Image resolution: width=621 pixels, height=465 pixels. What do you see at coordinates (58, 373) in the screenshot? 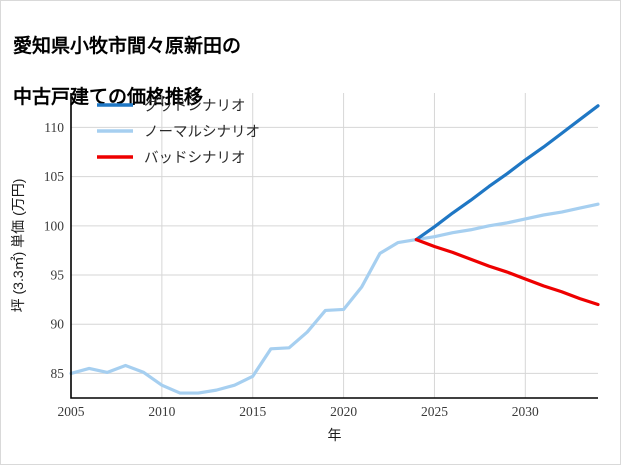
I see `y-tick-label-85: 85` at bounding box center [58, 373].